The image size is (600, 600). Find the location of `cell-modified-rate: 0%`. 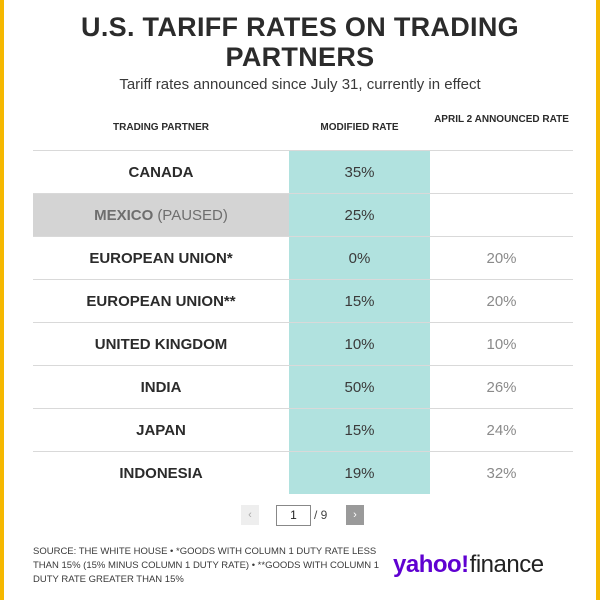

cell-modified-rate: 0% is located at coordinates (359, 258).